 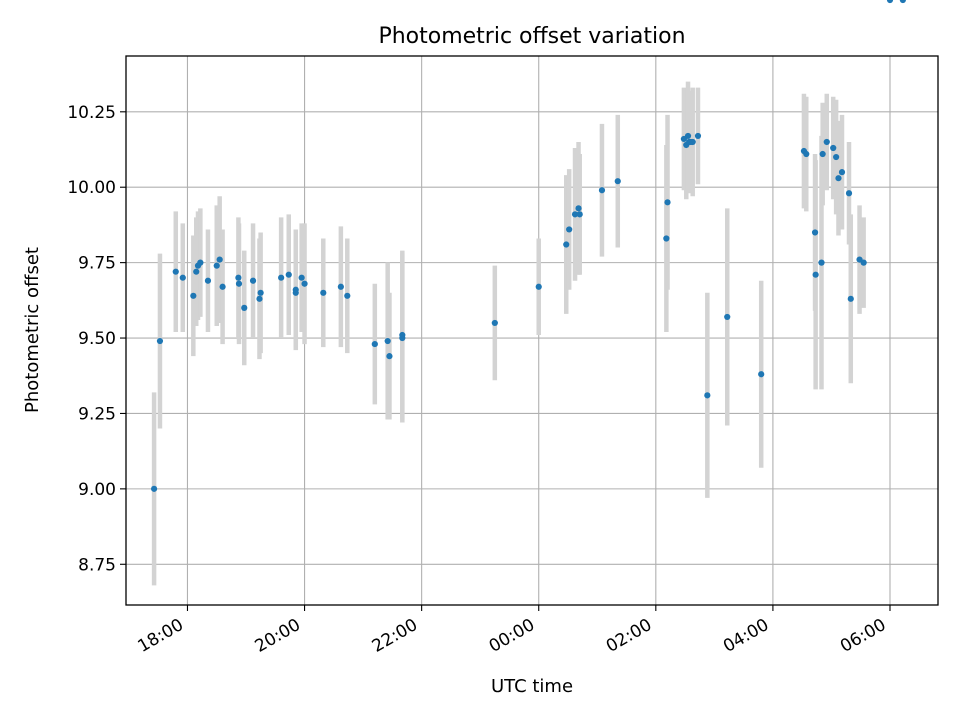 I want to click on chart-title: Photometric offset variation, so click(x=531, y=36).